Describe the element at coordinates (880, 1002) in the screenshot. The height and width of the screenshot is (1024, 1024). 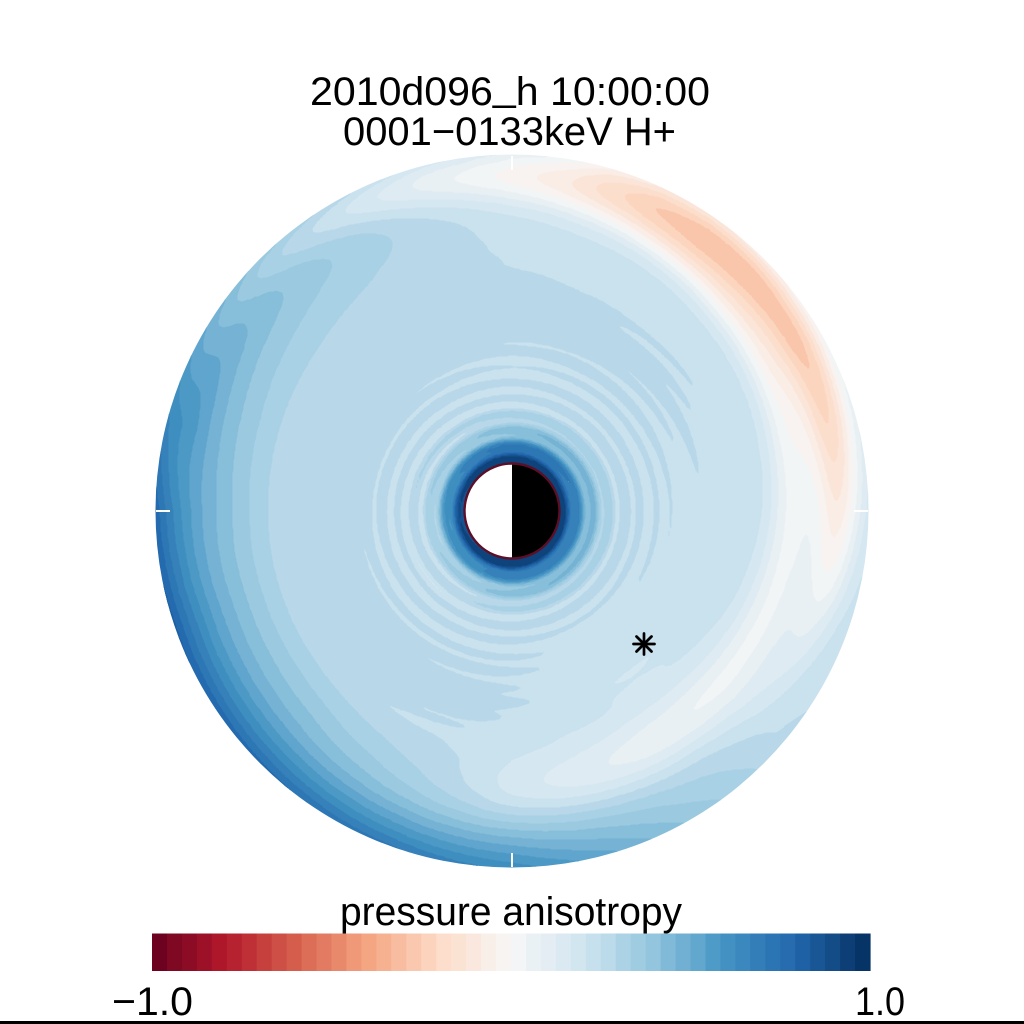
I see `svg-text: 1.0` at that location.